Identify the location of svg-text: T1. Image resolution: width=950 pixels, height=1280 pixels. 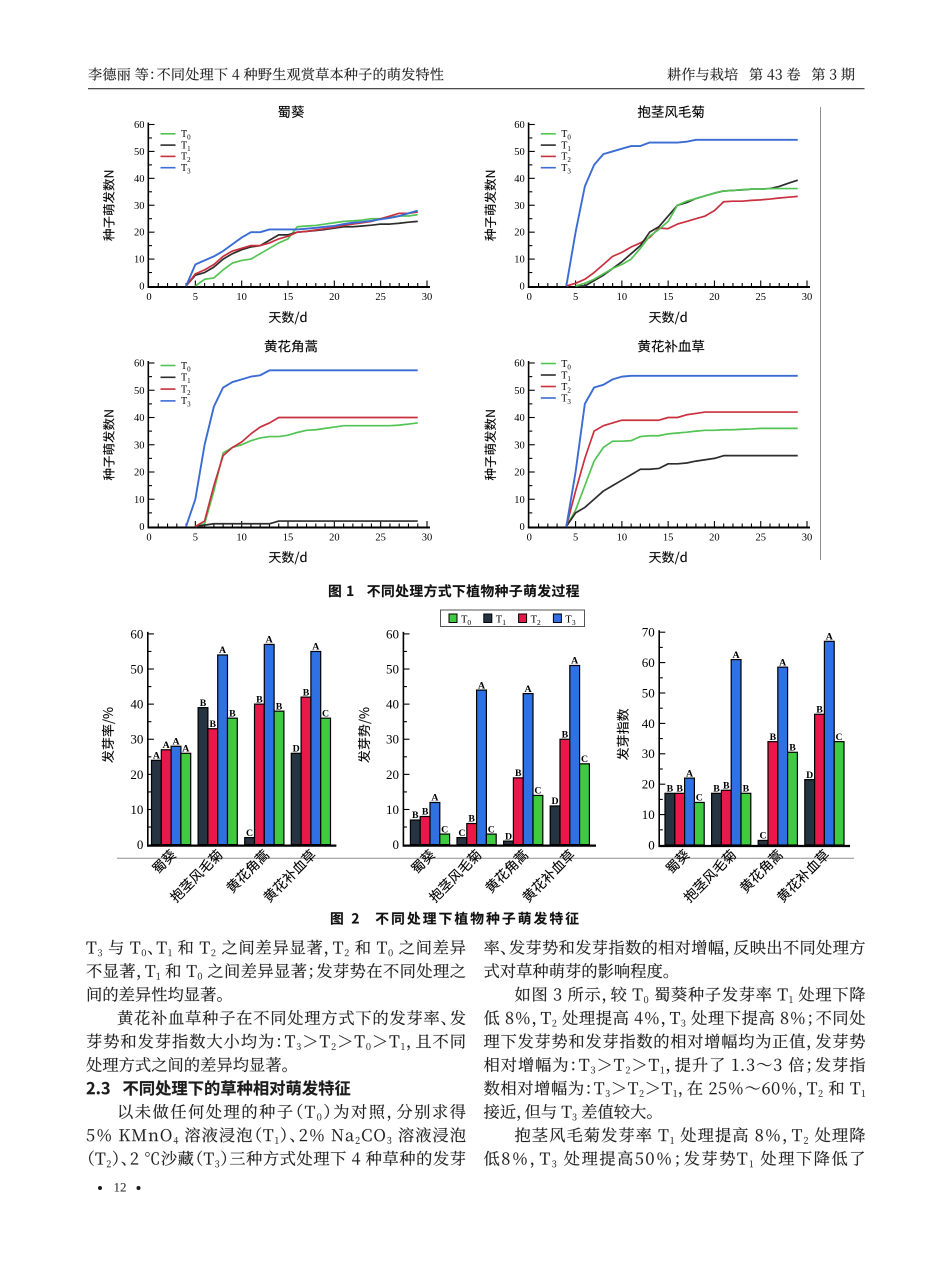
(501, 620).